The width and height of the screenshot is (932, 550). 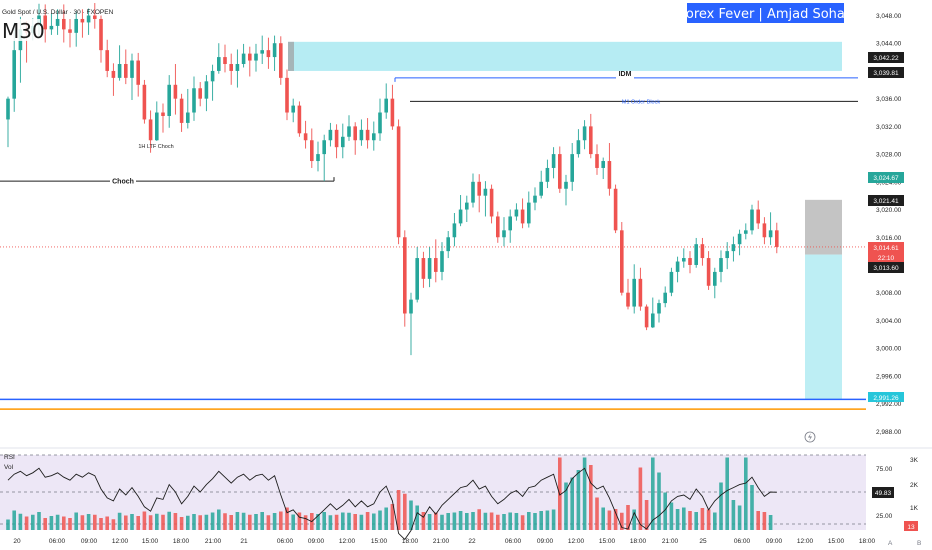 I want to click on symbol-title: Gold Spot / U.S. Dollar · 30 · FXOPEN, so click(x=58, y=12).